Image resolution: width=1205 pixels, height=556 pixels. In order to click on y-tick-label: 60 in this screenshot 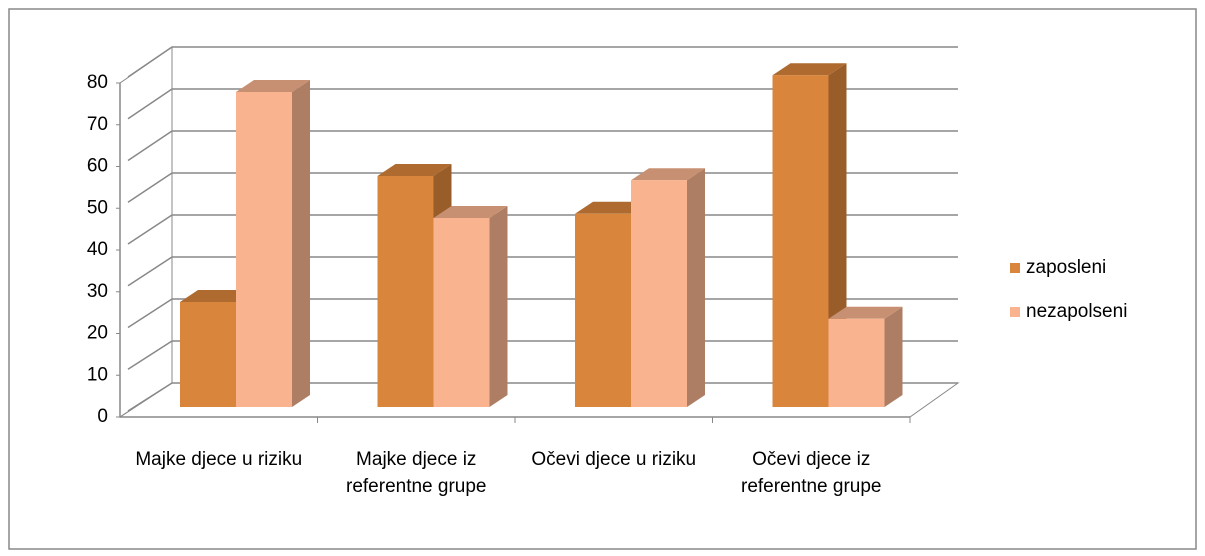, I will do `click(97, 166)`.